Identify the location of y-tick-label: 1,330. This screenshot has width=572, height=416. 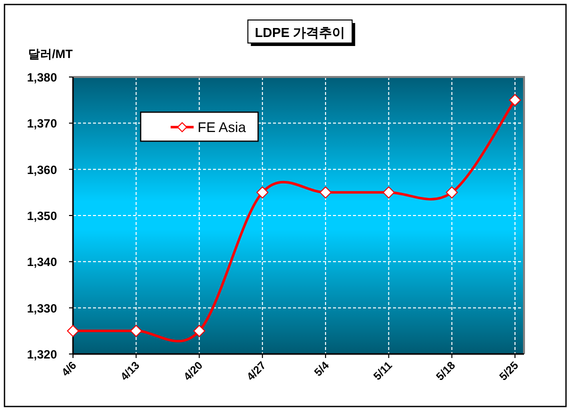
(42, 308).